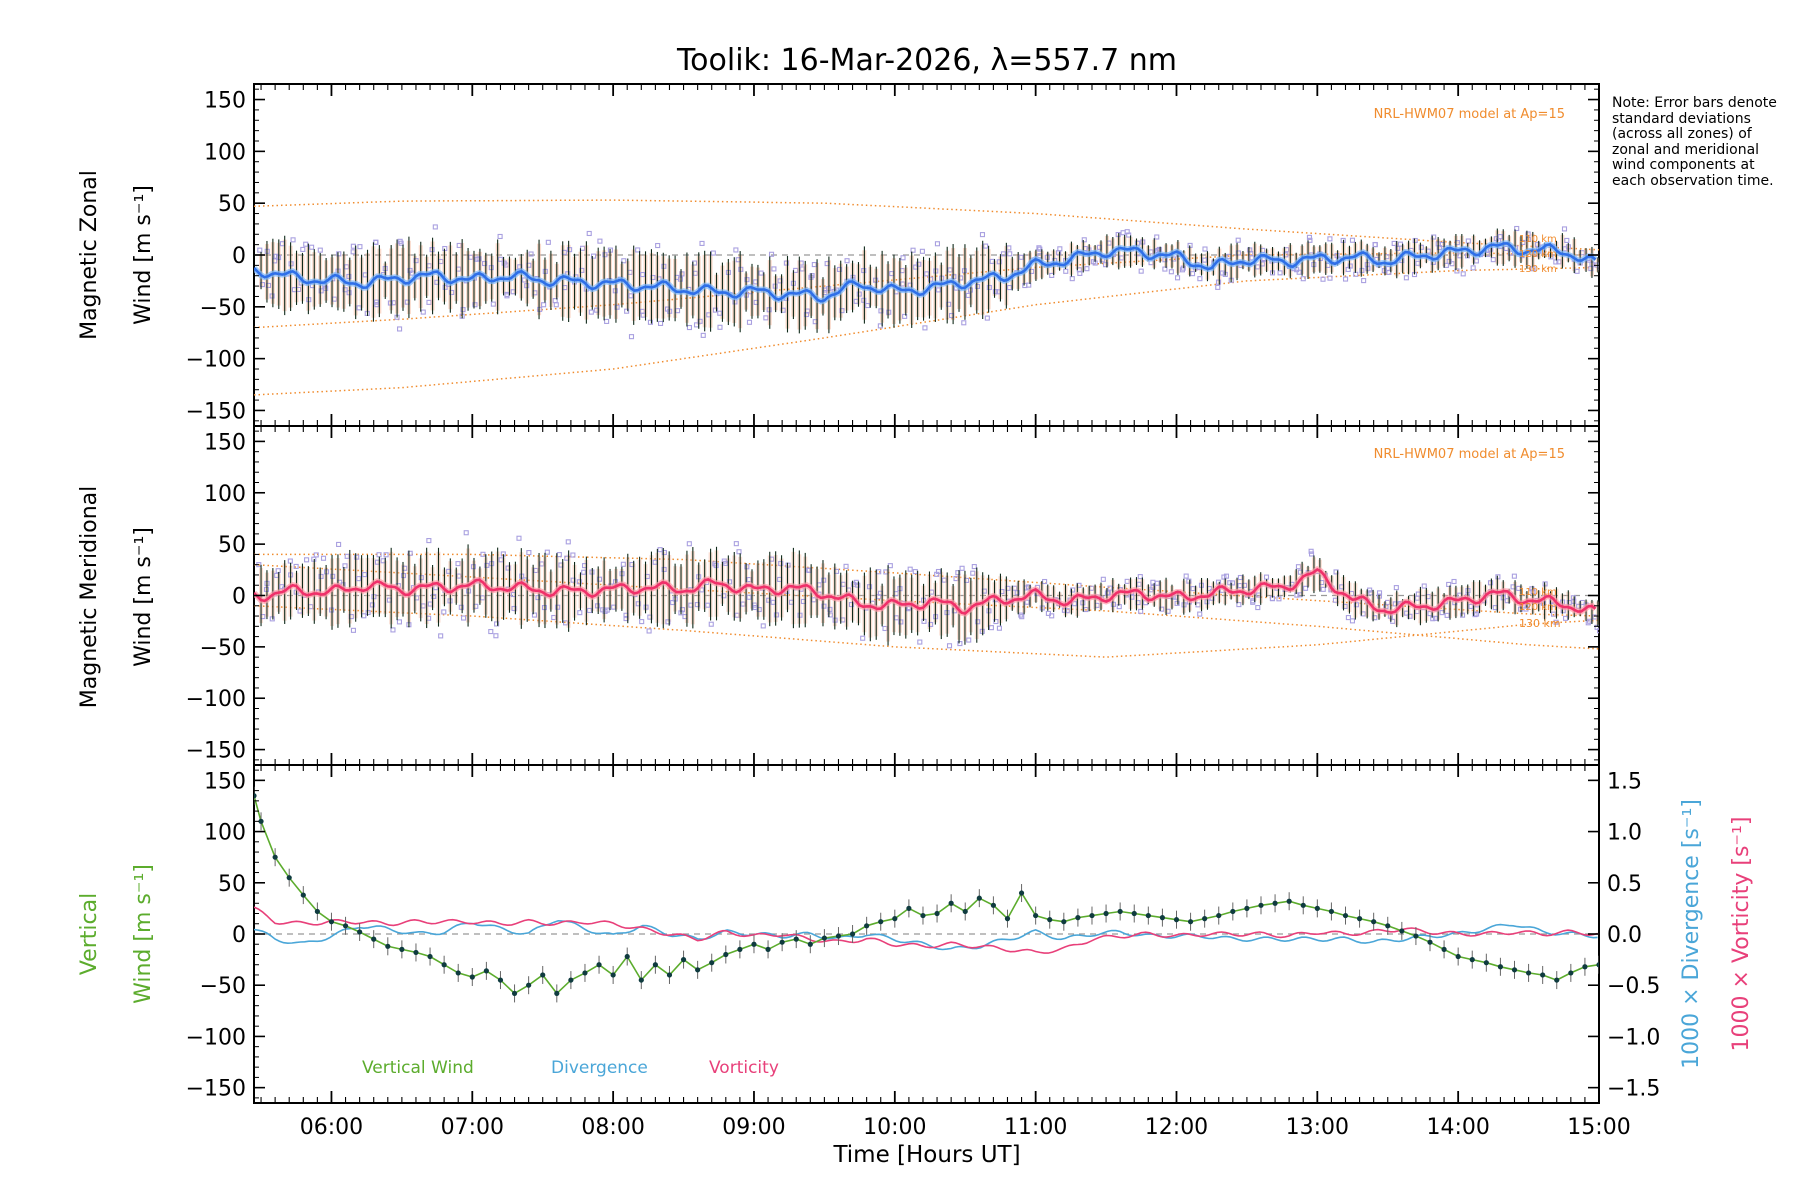 The width and height of the screenshot is (1800, 1204). I want to click on y-tick-label: −100, so click(216, 360).